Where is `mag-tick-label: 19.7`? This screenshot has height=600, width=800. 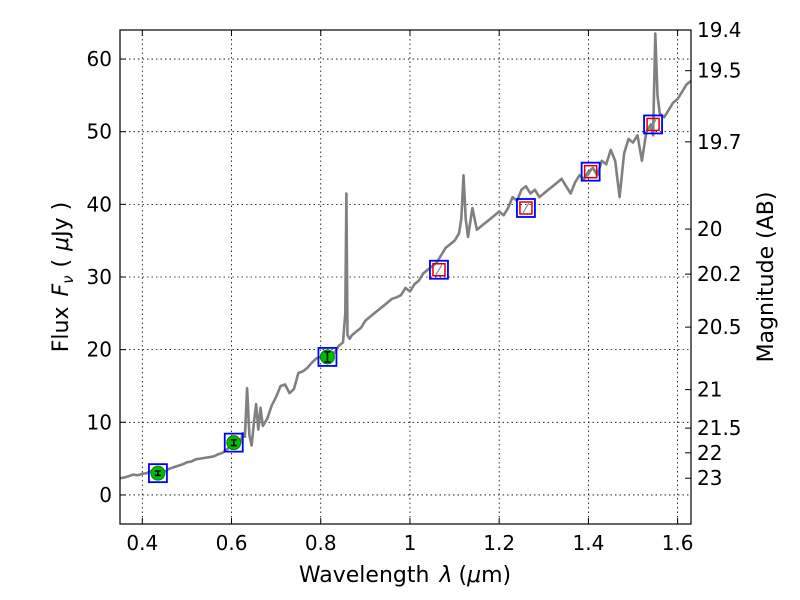
mag-tick-label: 19.7 is located at coordinates (719, 142).